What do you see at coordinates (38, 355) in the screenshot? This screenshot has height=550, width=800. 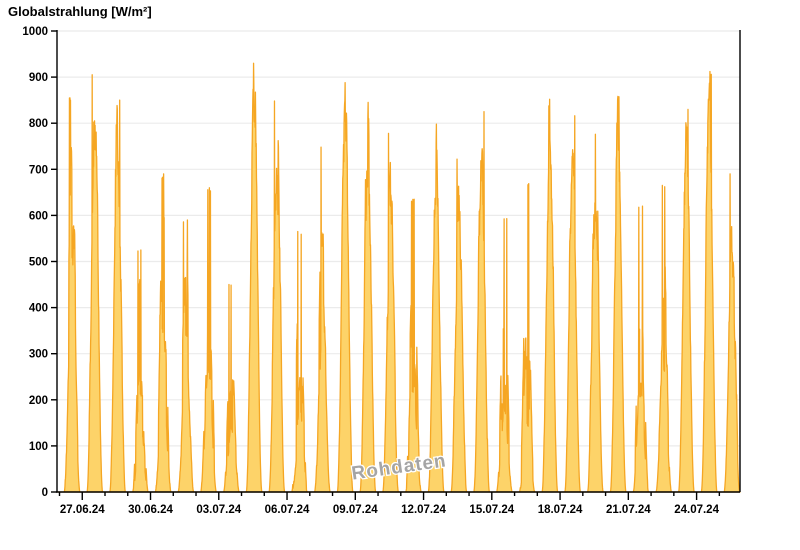 I see `y-tick-label: 300` at bounding box center [38, 355].